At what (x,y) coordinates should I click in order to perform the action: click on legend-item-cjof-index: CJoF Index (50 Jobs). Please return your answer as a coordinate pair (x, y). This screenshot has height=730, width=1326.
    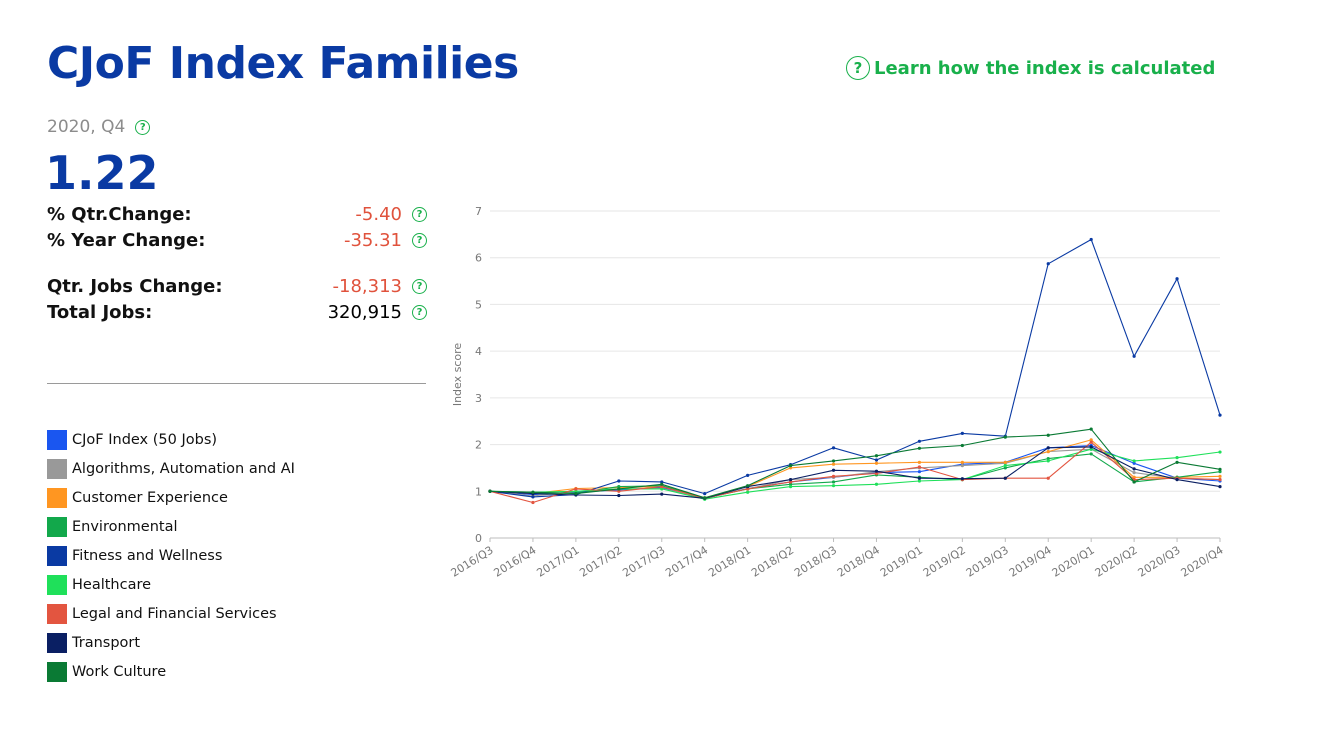
    Looking at the image, I should click on (171, 439).